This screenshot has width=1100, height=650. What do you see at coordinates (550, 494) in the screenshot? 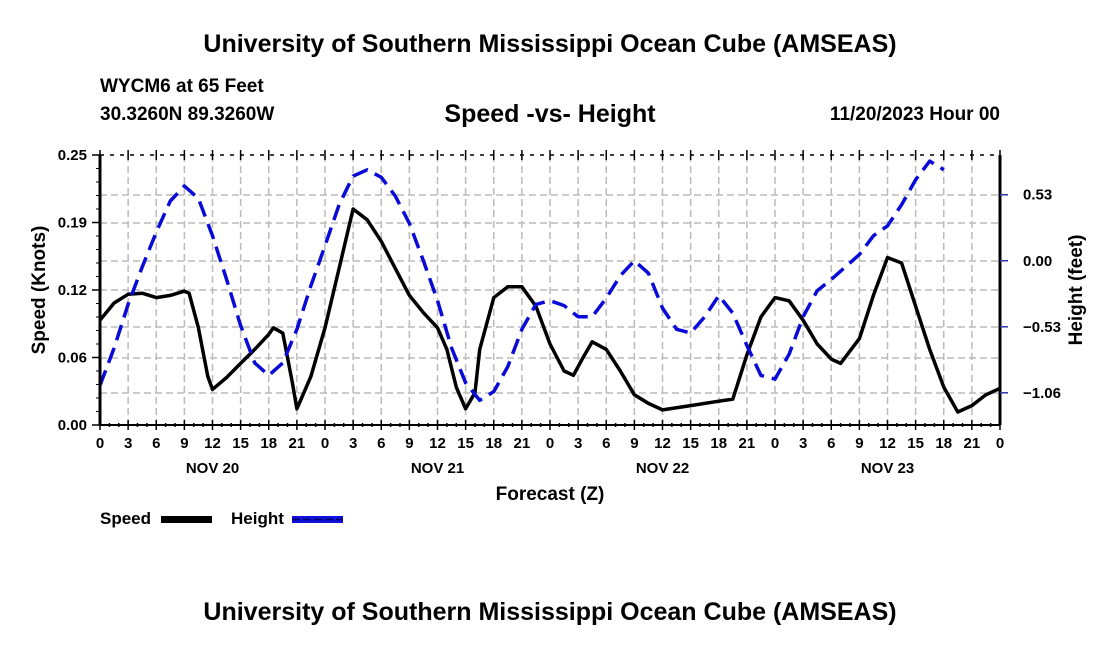
I see `x-axis-title: Forecast (Z)` at bounding box center [550, 494].